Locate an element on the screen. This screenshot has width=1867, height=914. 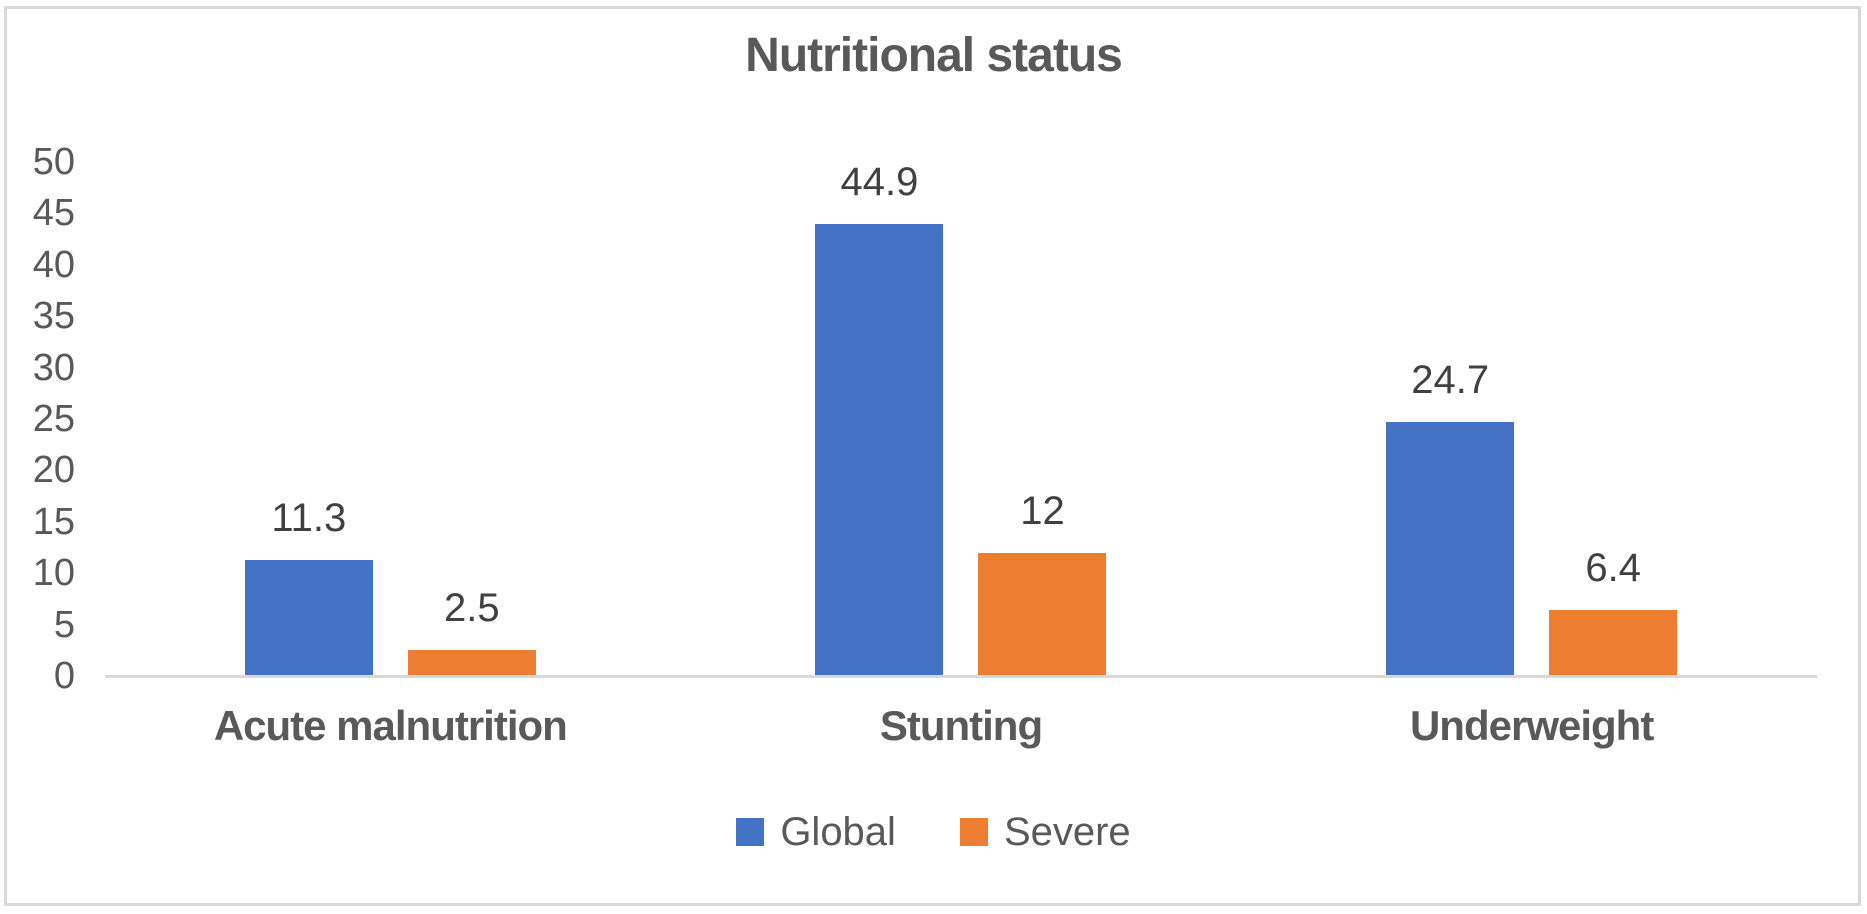
y-tick-label: 45 is located at coordinates (53, 213).